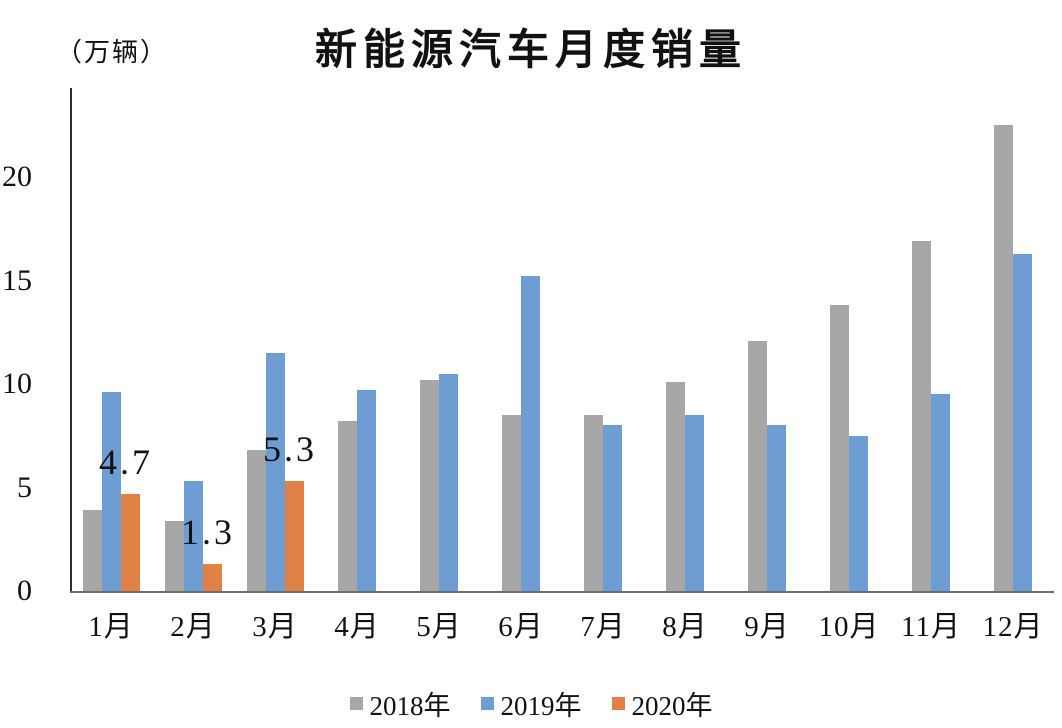 This screenshot has height=728, width=1062. What do you see at coordinates (672, 706) in the screenshot?
I see `legend-label-2020: 2020年` at bounding box center [672, 706].